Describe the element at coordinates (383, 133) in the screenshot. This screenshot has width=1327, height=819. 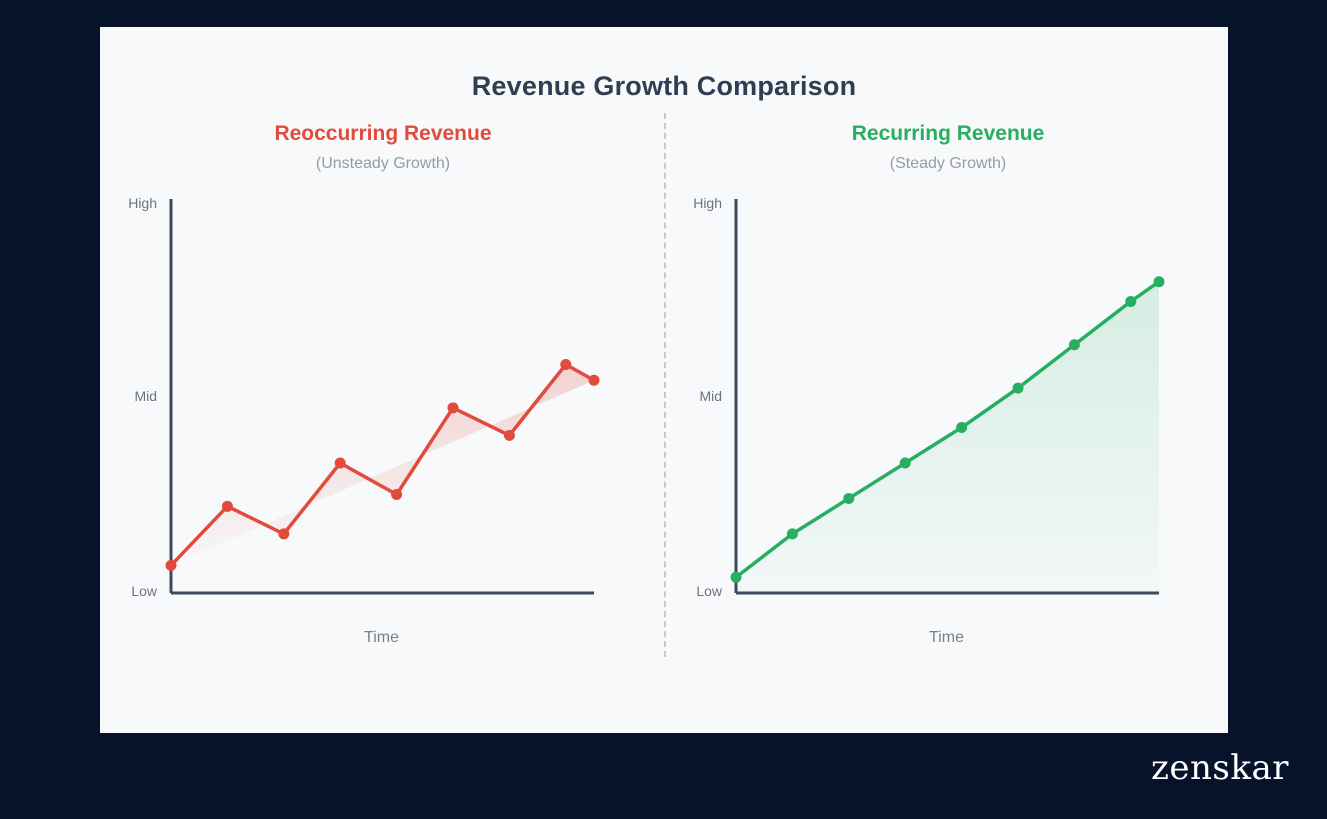
I see `panel-title-reoccurring: Reoccurring Revenue` at that location.